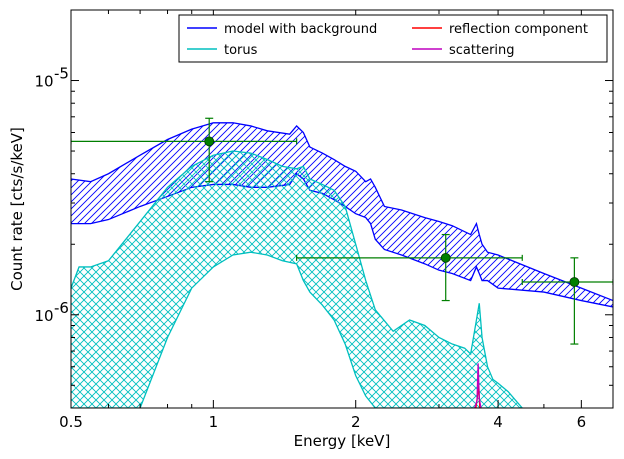  What do you see at coordinates (518, 29) in the screenshot?
I see `legend-label: reflection component` at bounding box center [518, 29].